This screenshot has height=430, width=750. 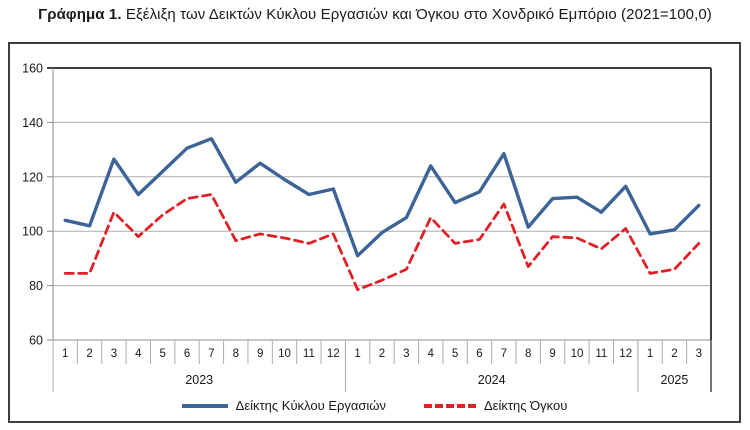 I want to click on legend: Δείκτης Κύκλου Εργασιών Δείκτης Όγκου, so click(x=374, y=405).